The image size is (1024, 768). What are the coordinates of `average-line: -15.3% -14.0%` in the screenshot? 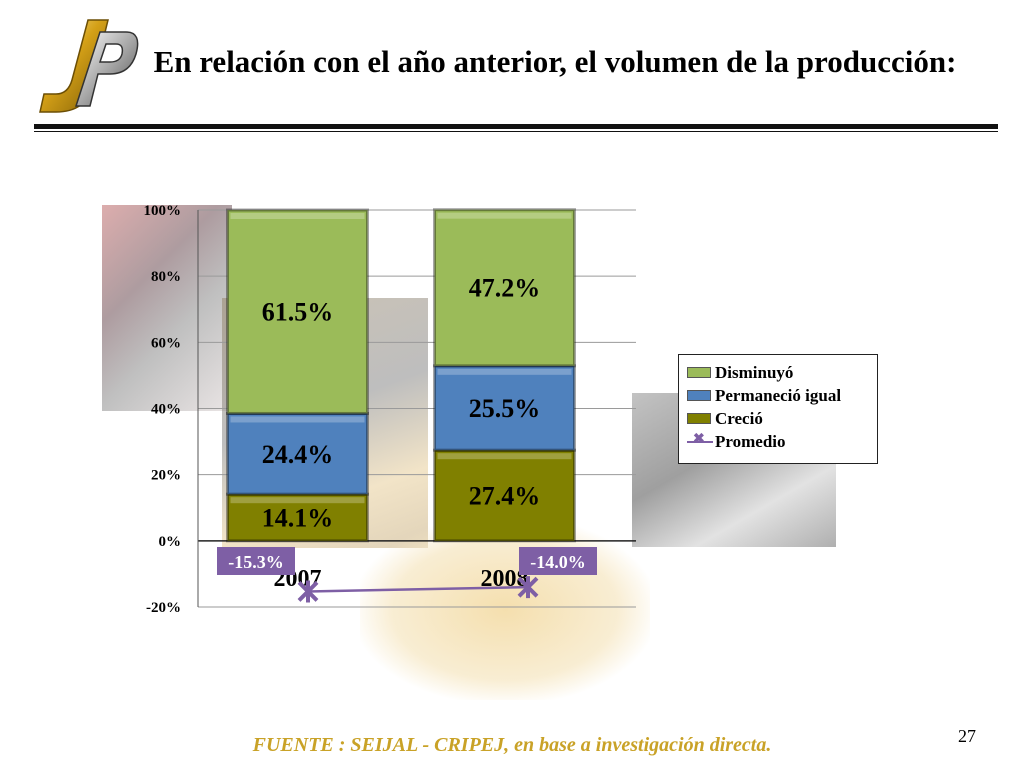 It's located at (407, 575).